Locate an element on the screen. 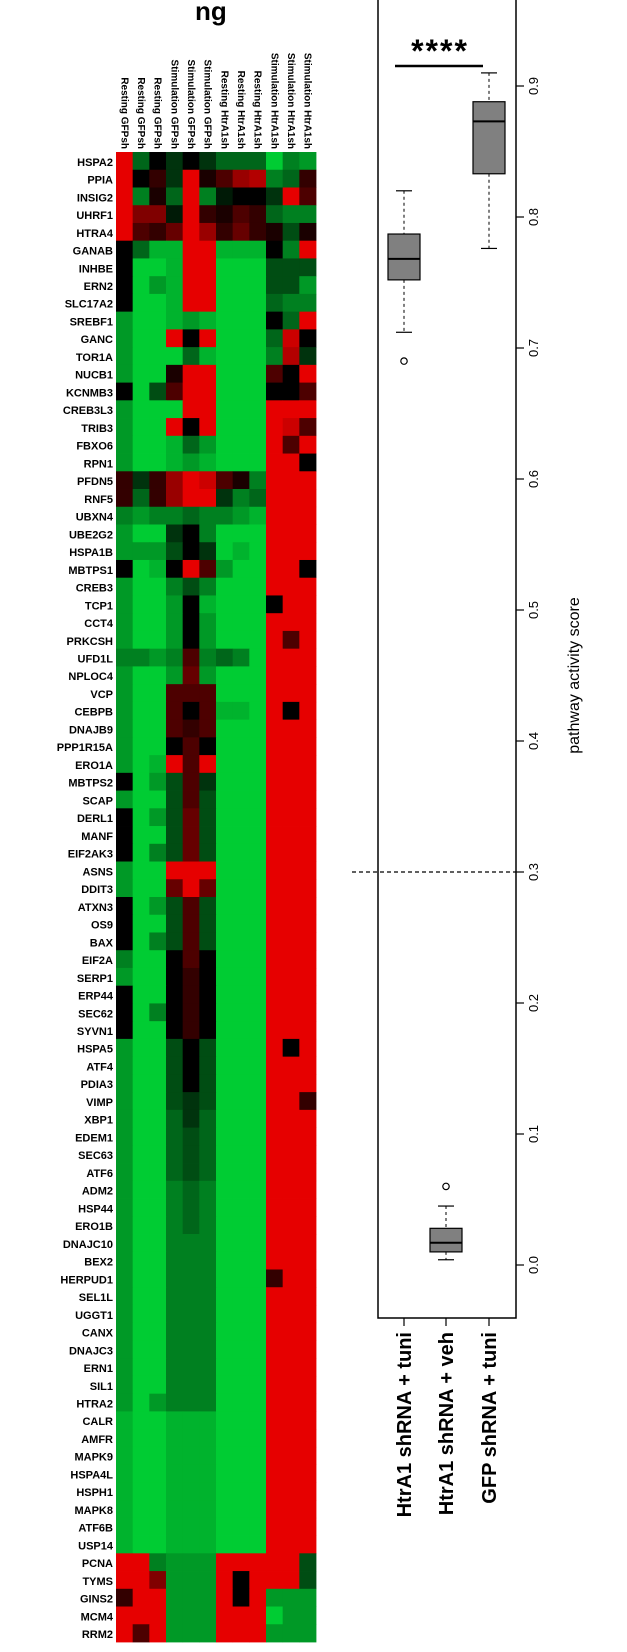 The height and width of the screenshot is (1652, 627). gene-label: SIL1 is located at coordinates (101, 1387).